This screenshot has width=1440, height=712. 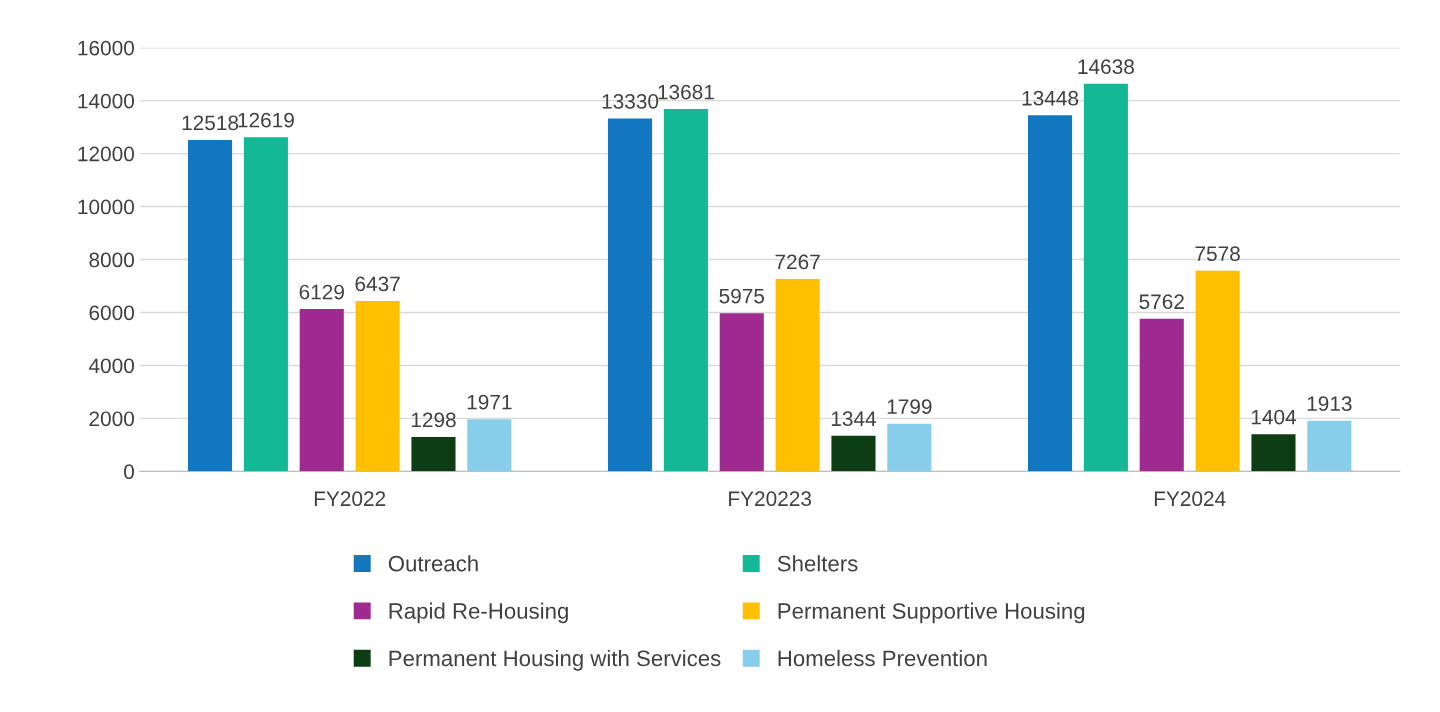 What do you see at coordinates (854, 419) in the screenshot?
I see `data-label: 1344` at bounding box center [854, 419].